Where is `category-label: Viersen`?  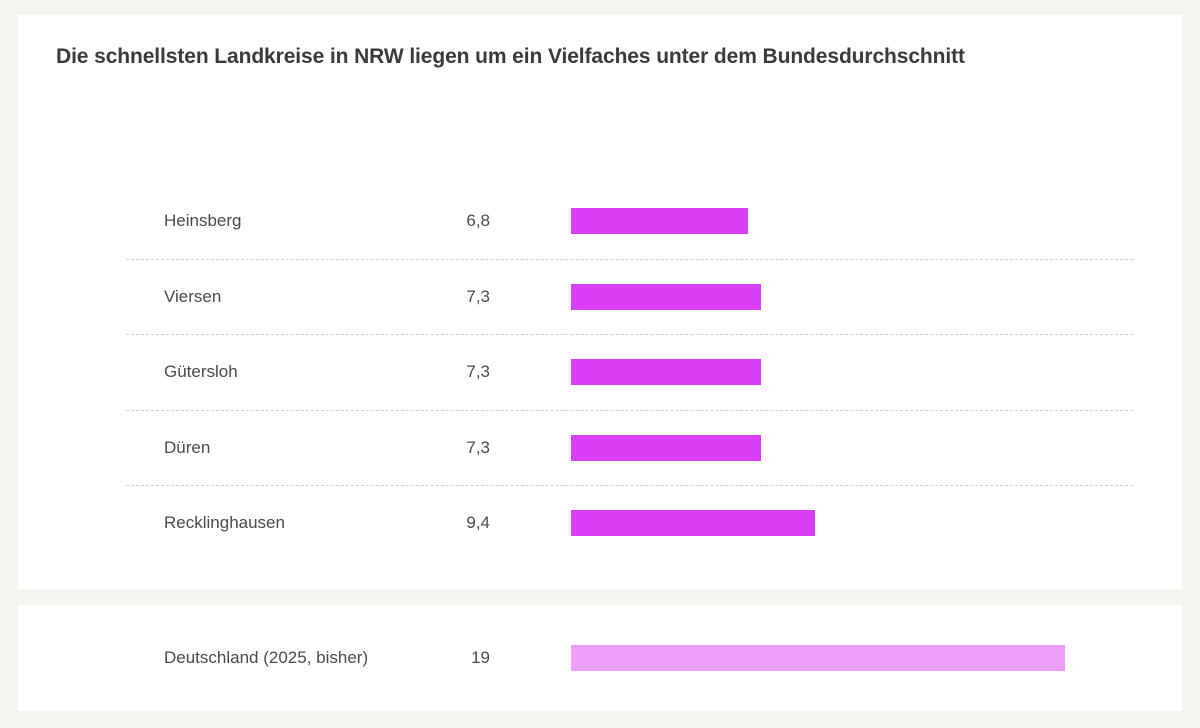
category-label: Viersen is located at coordinates (193, 296).